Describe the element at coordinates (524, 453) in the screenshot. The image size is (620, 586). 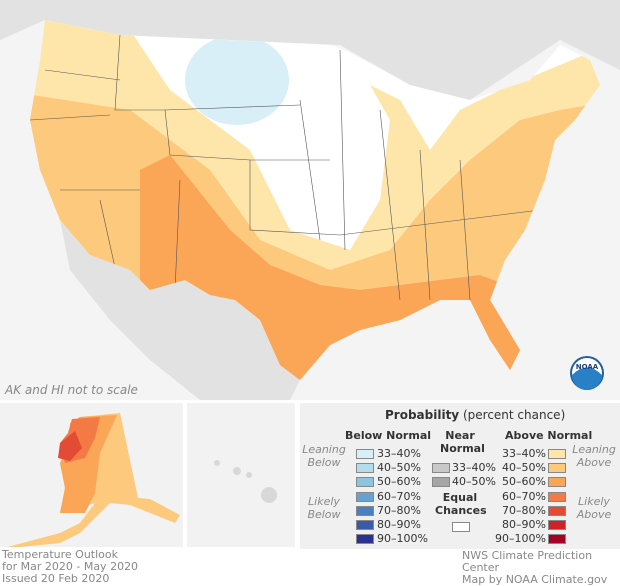
I see `above-label: 33–40%` at that location.